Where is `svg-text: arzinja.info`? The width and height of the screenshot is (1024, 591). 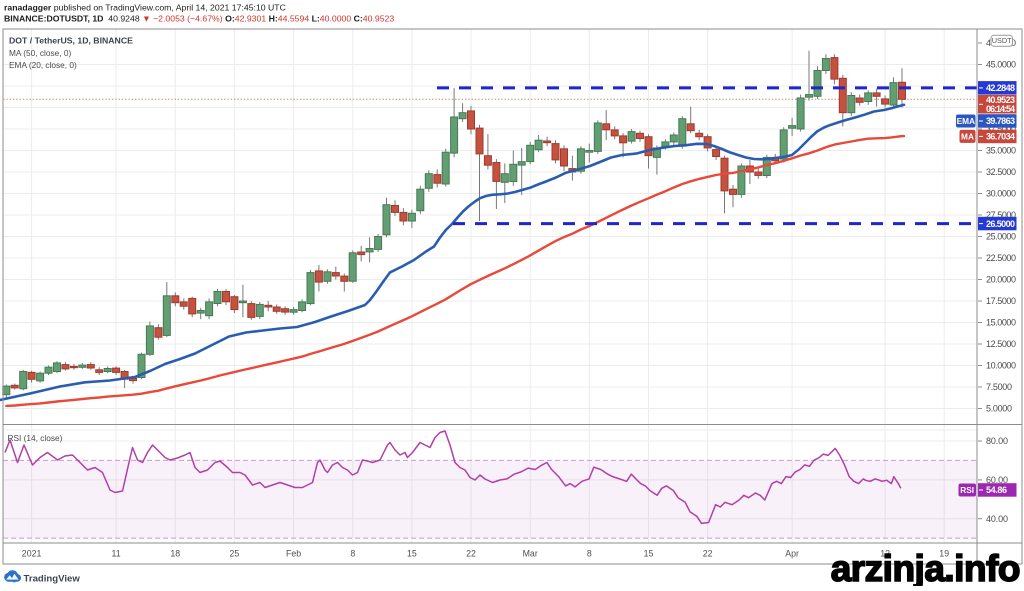 svg-text: arzinja.info is located at coordinates (925, 567).